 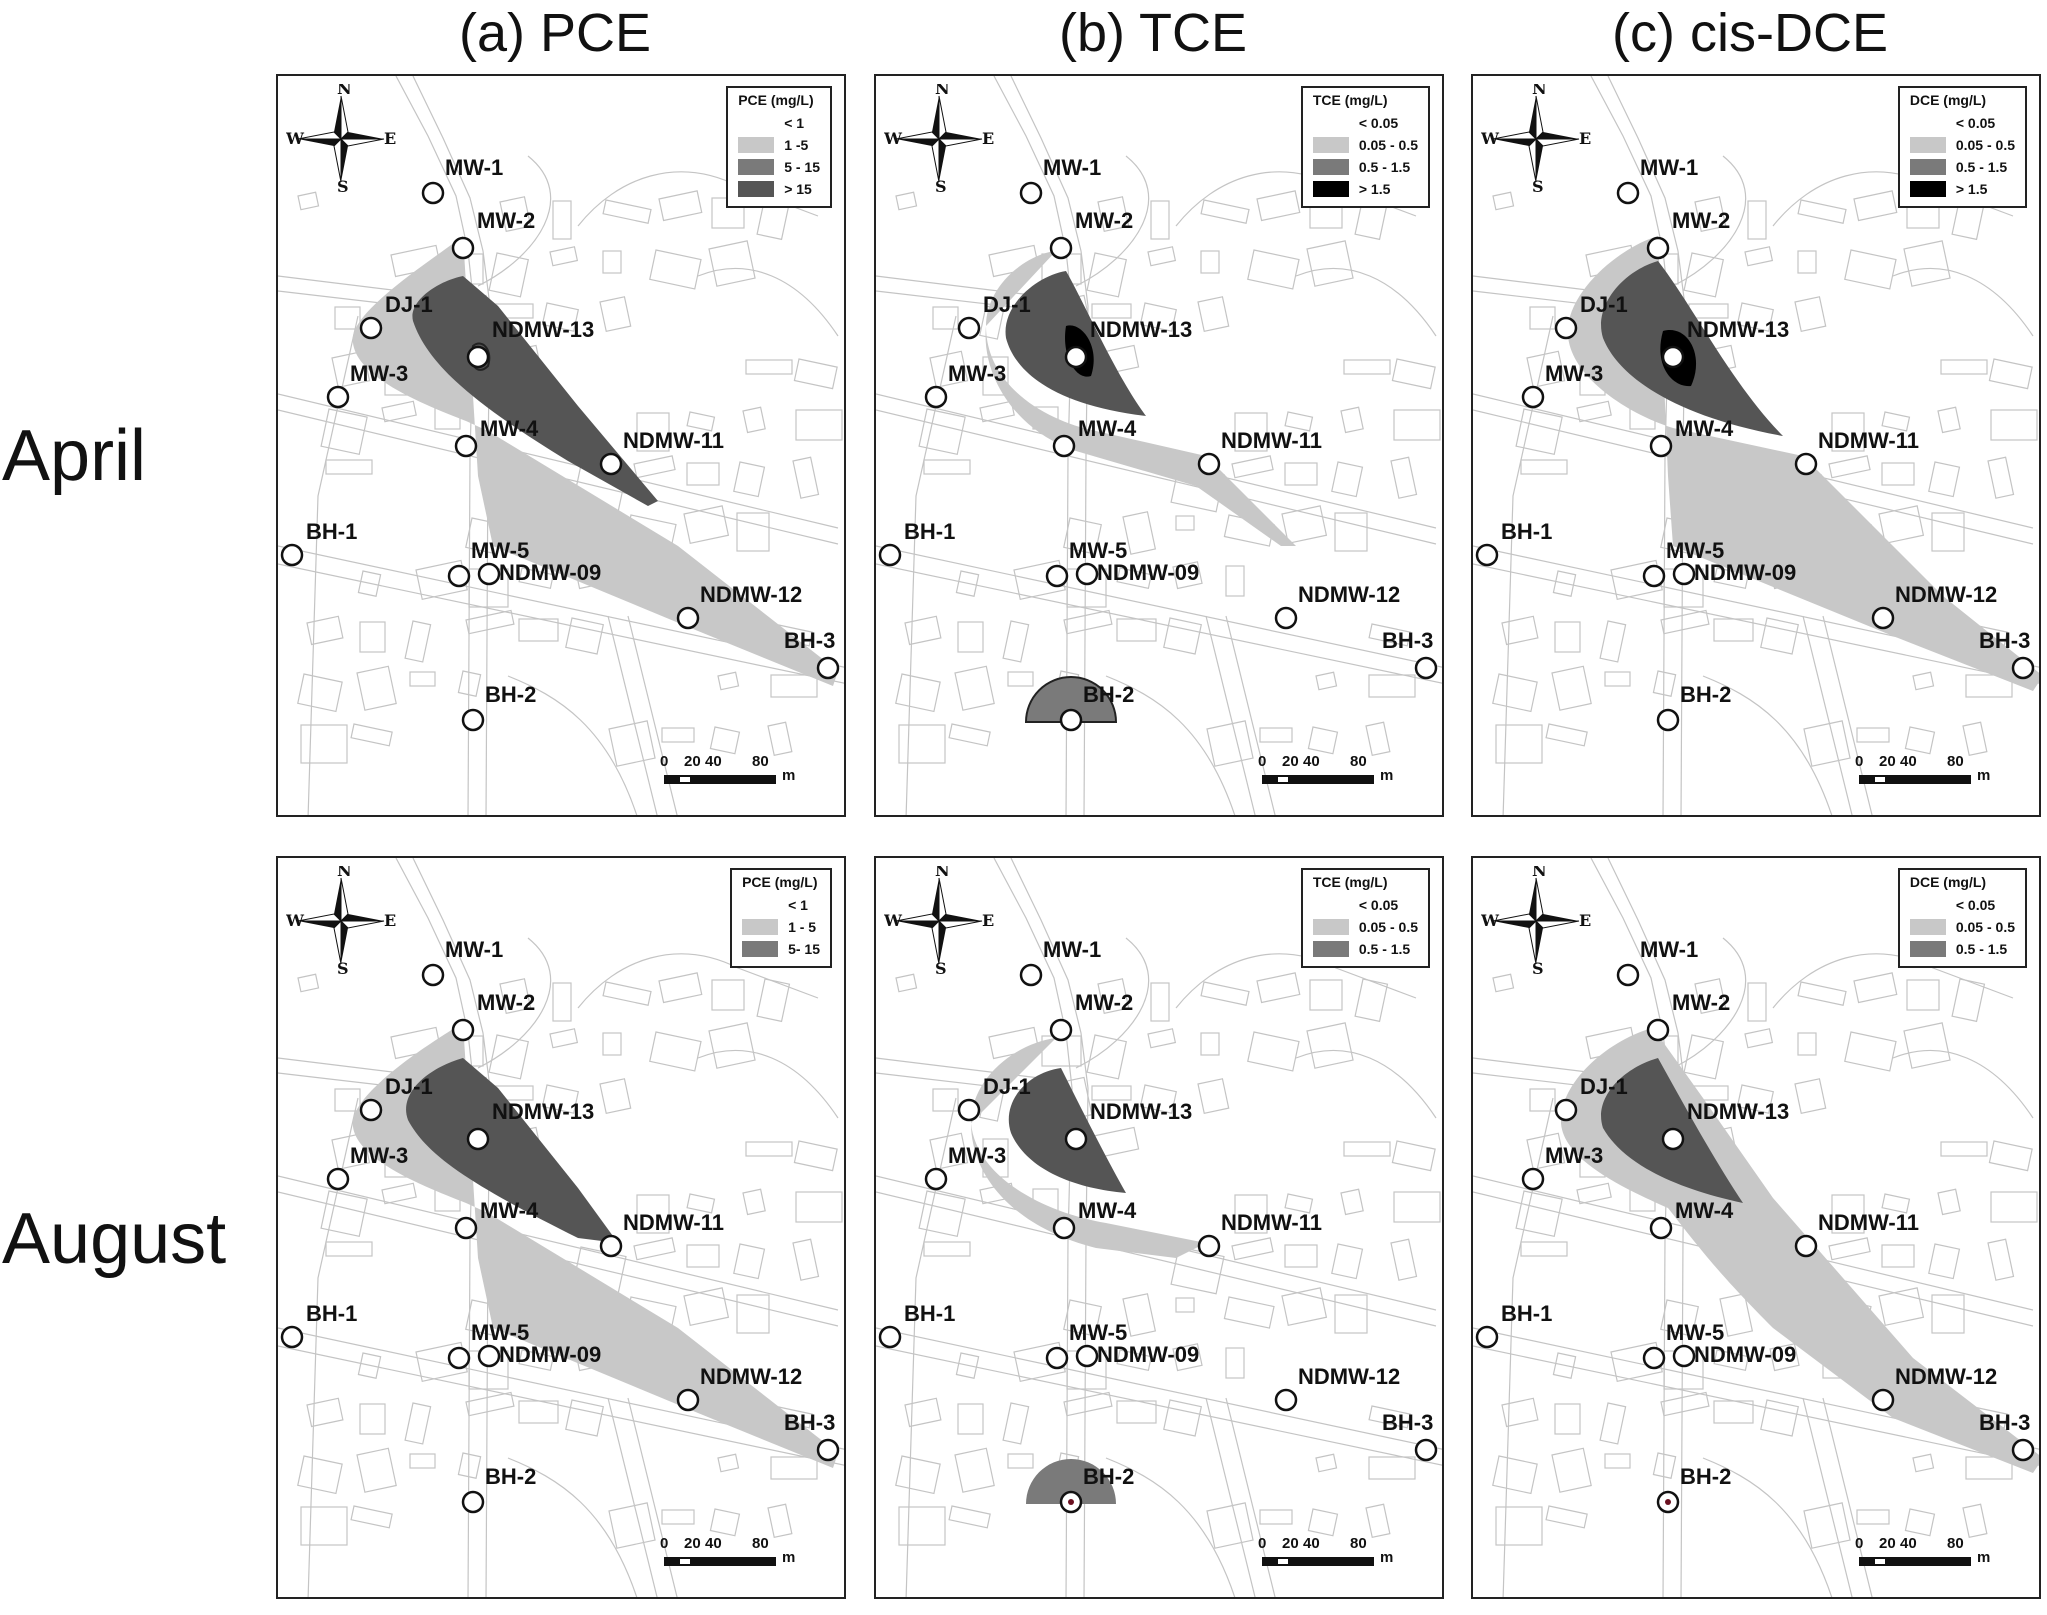 What do you see at coordinates (1140, 487) in the screenshot?
I see `plume-contours` at bounding box center [1140, 487].